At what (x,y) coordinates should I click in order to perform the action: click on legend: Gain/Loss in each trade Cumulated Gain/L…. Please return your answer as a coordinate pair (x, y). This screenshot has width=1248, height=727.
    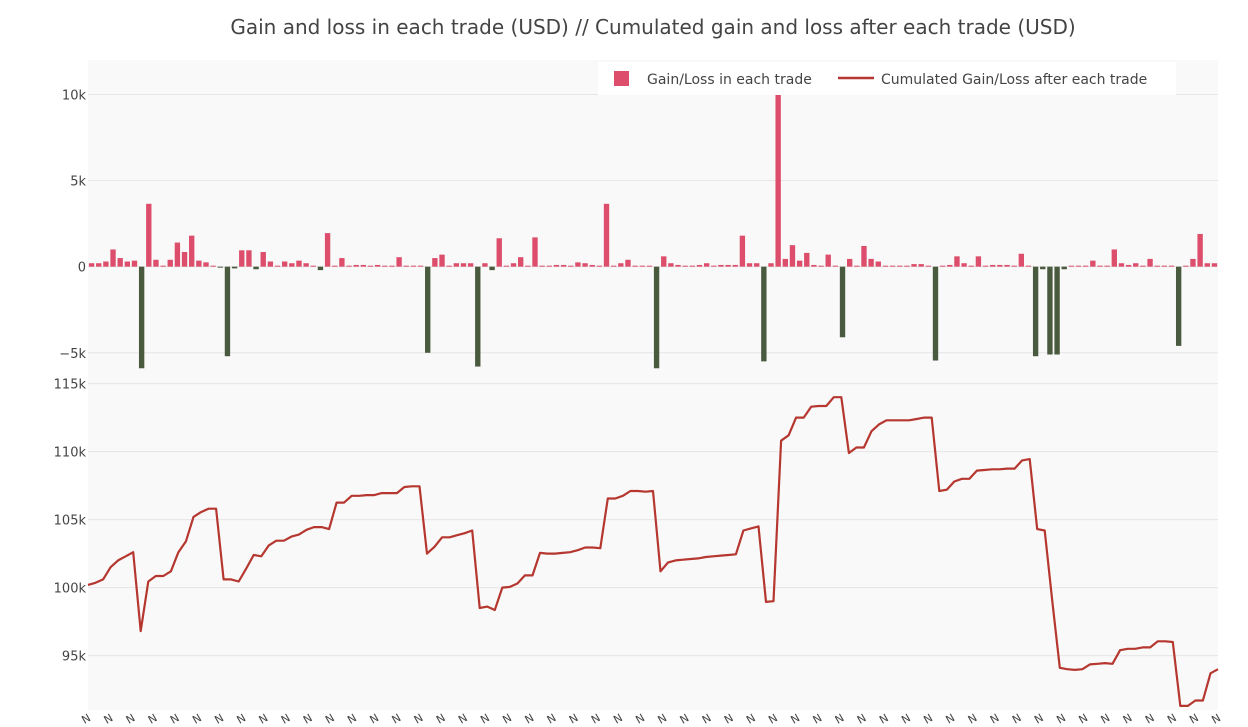
    Looking at the image, I should click on (887, 78).